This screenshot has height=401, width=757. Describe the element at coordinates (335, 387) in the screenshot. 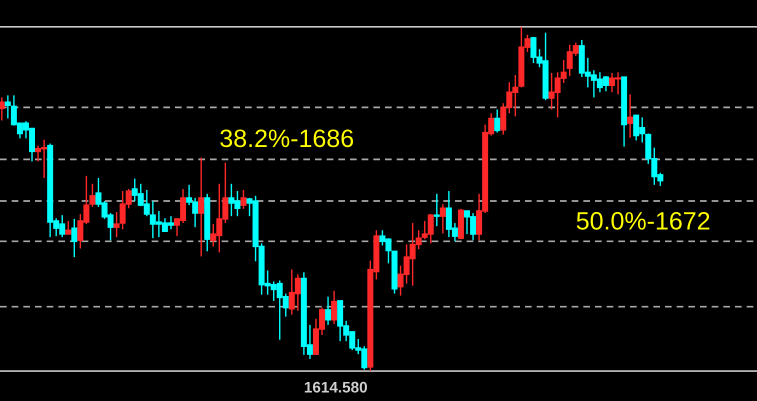

I see `annotation: 1614.580` at that location.